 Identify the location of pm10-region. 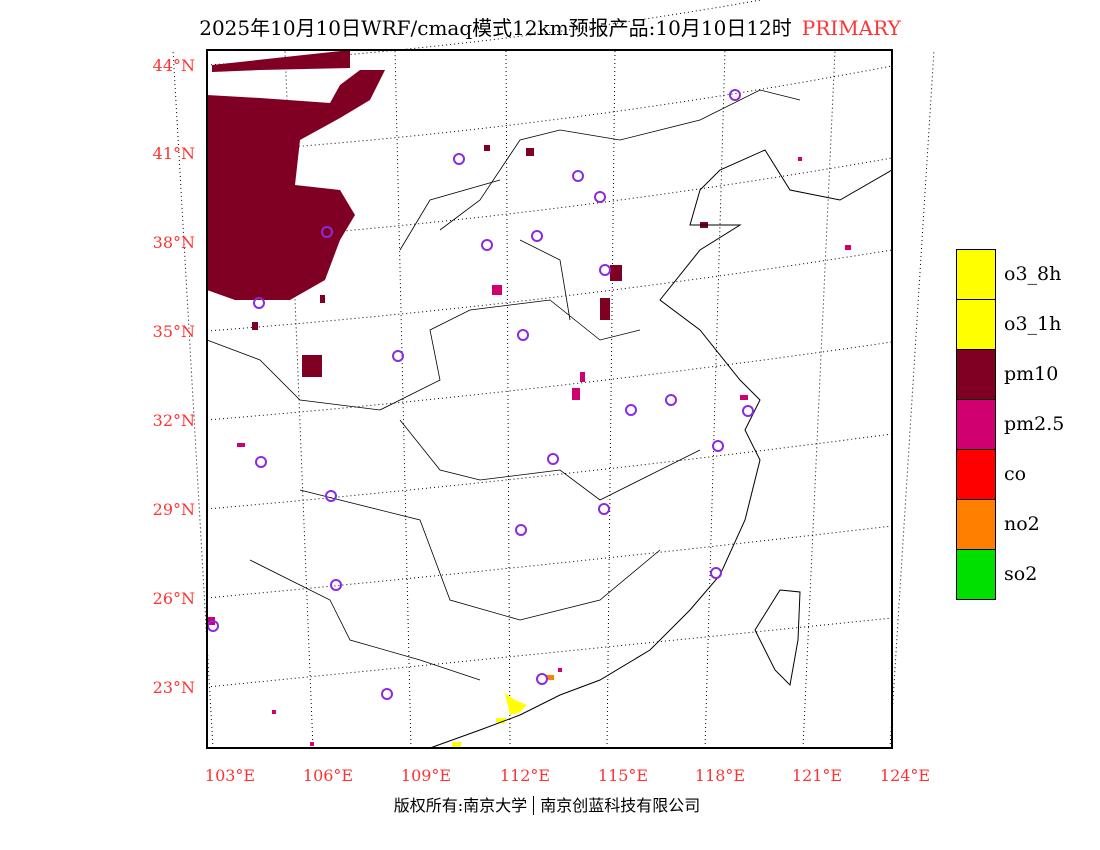
(296, 175).